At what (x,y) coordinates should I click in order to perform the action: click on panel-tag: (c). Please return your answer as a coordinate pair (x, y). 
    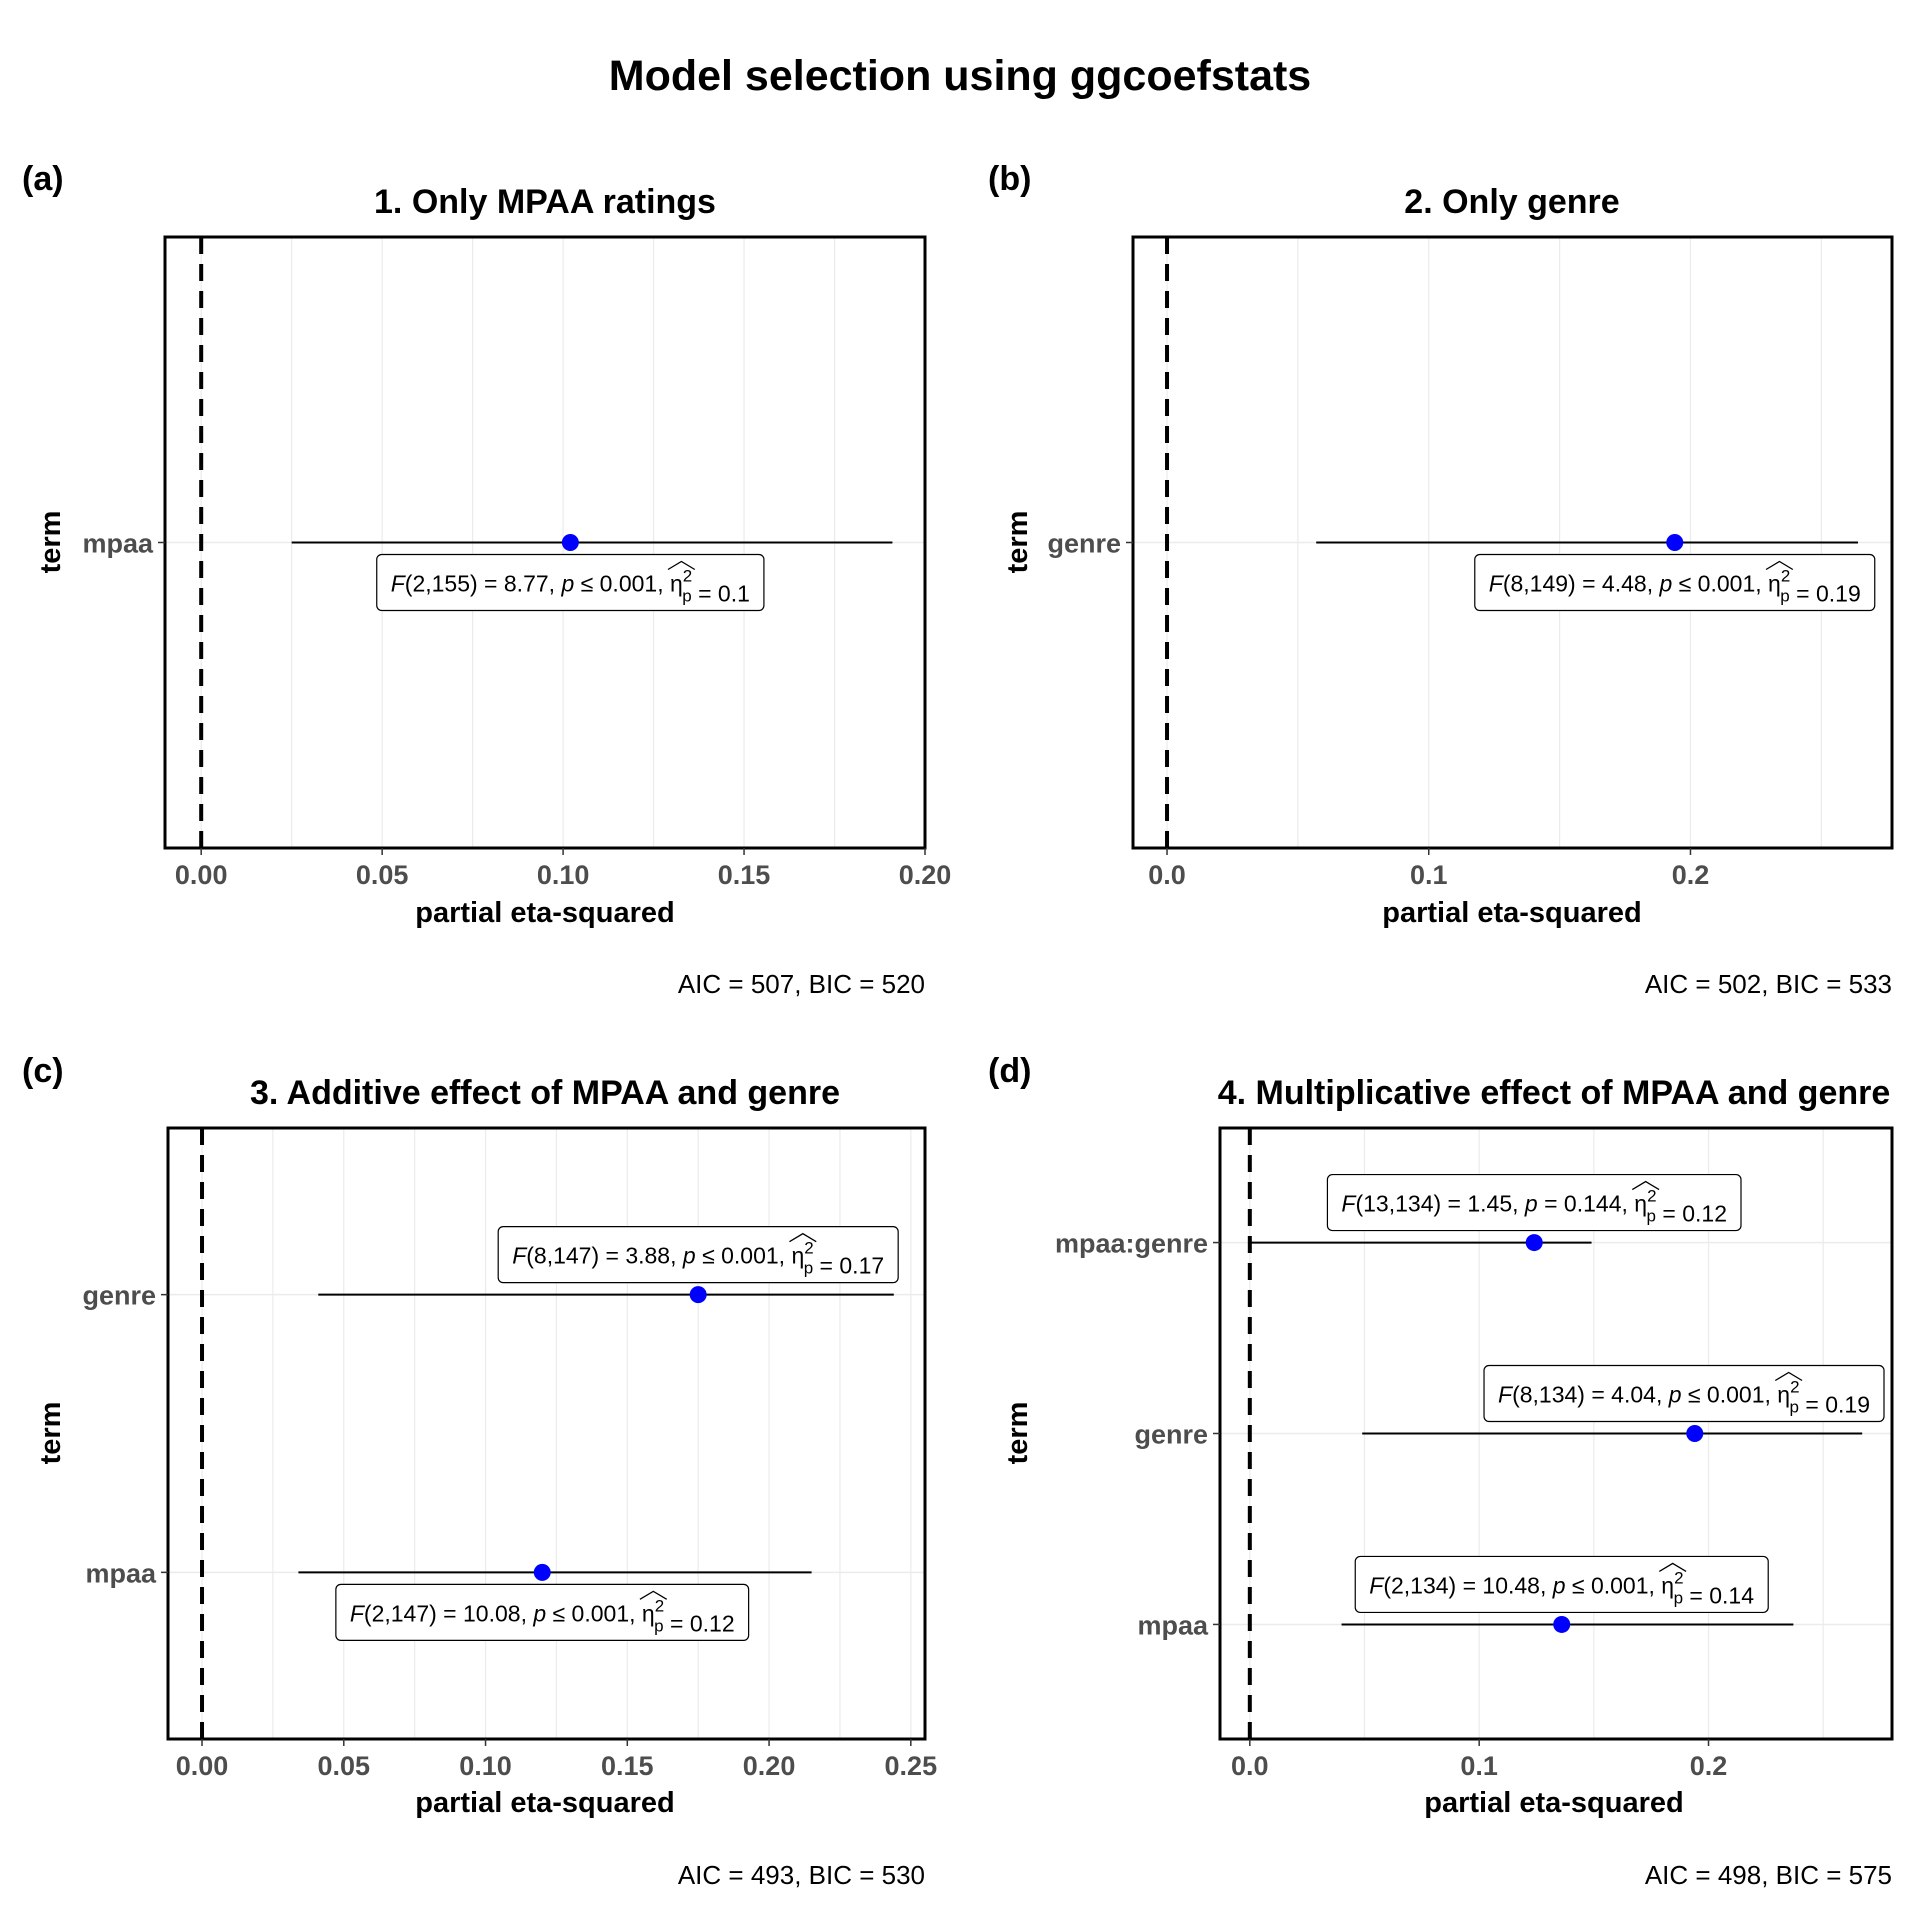
    Looking at the image, I should click on (43, 1071).